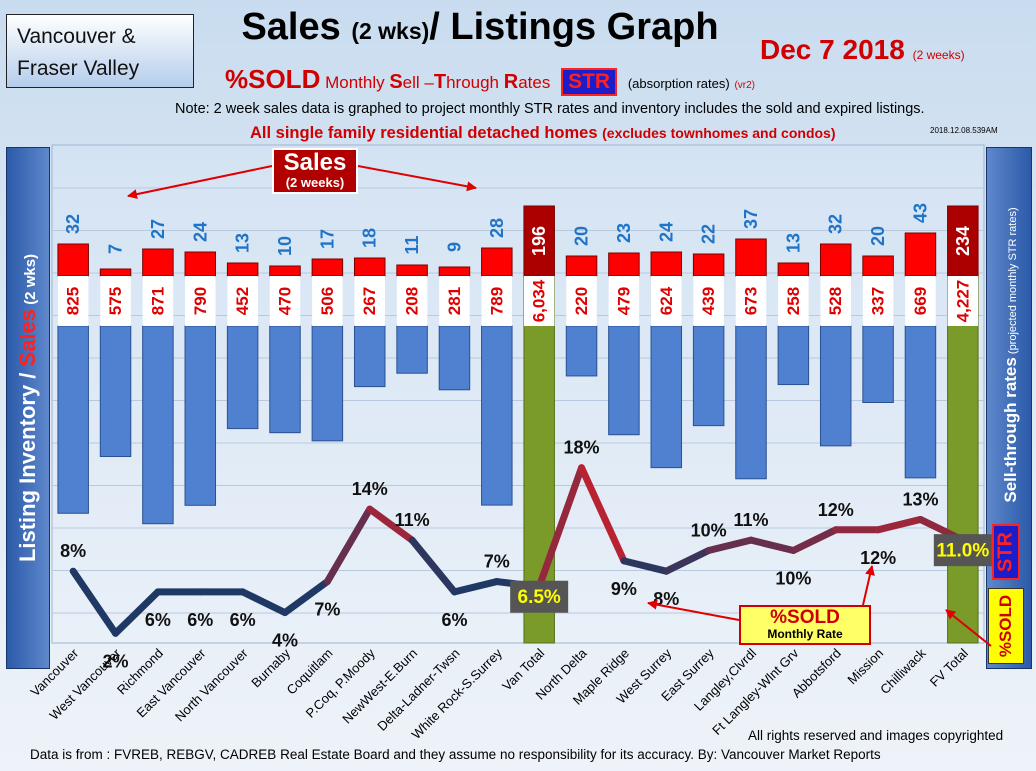 This screenshot has height=771, width=1036. Describe the element at coordinates (418, 82) in the screenshot. I see `subtitle-part-2: ell –` at that location.